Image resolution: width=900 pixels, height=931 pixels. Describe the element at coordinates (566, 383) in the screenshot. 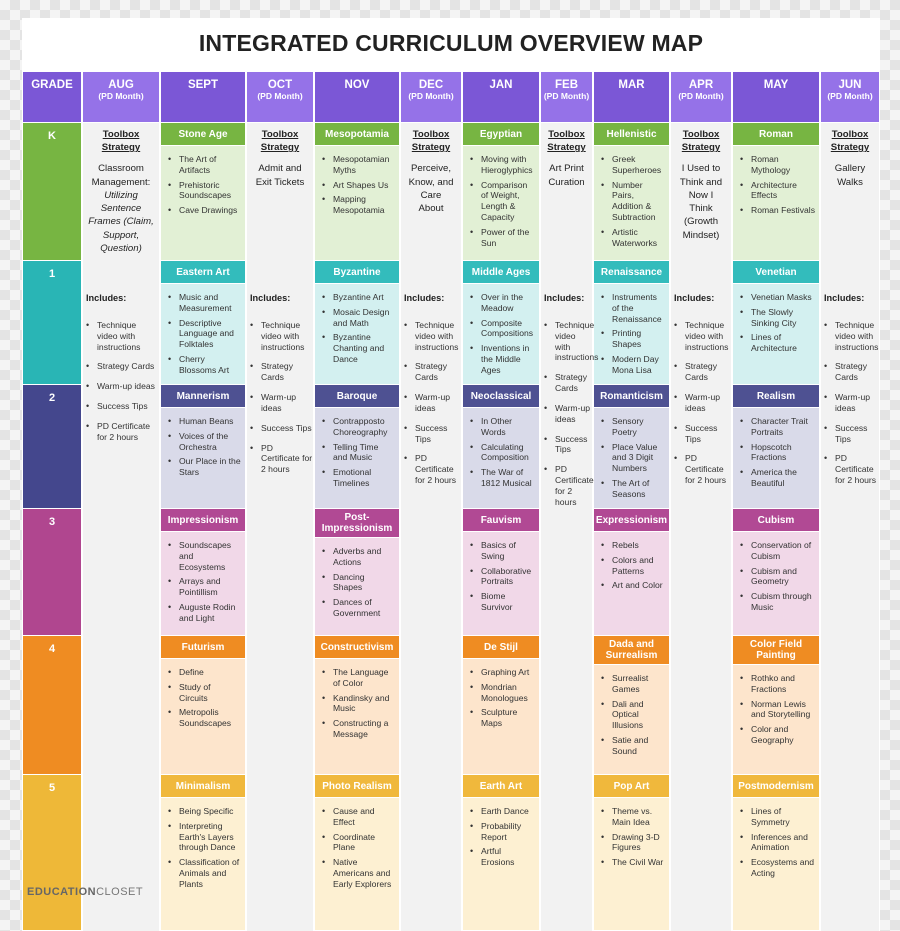

I see `list-item: Strategy Cards` at that location.